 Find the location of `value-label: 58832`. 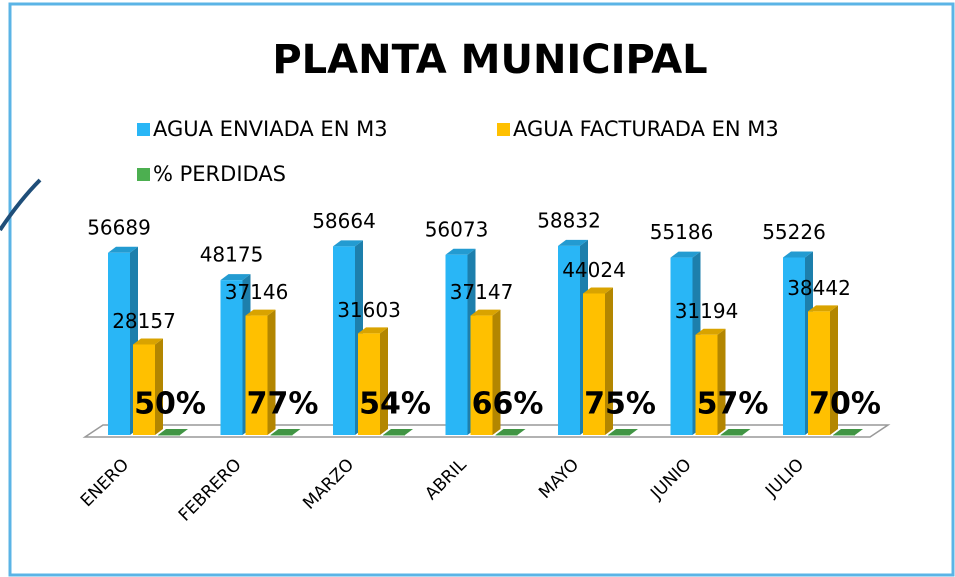

value-label: 58832 is located at coordinates (569, 220).